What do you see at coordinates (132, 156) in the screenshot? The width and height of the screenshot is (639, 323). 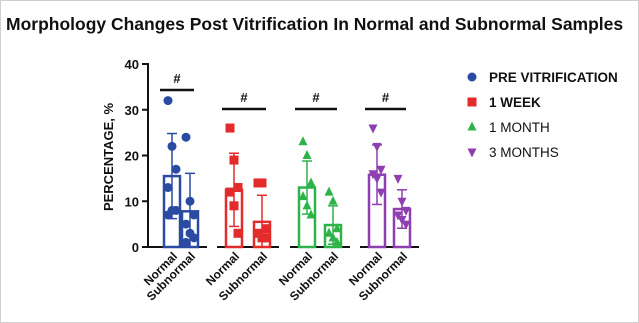 I see `y-tick-label: 20` at bounding box center [132, 156].